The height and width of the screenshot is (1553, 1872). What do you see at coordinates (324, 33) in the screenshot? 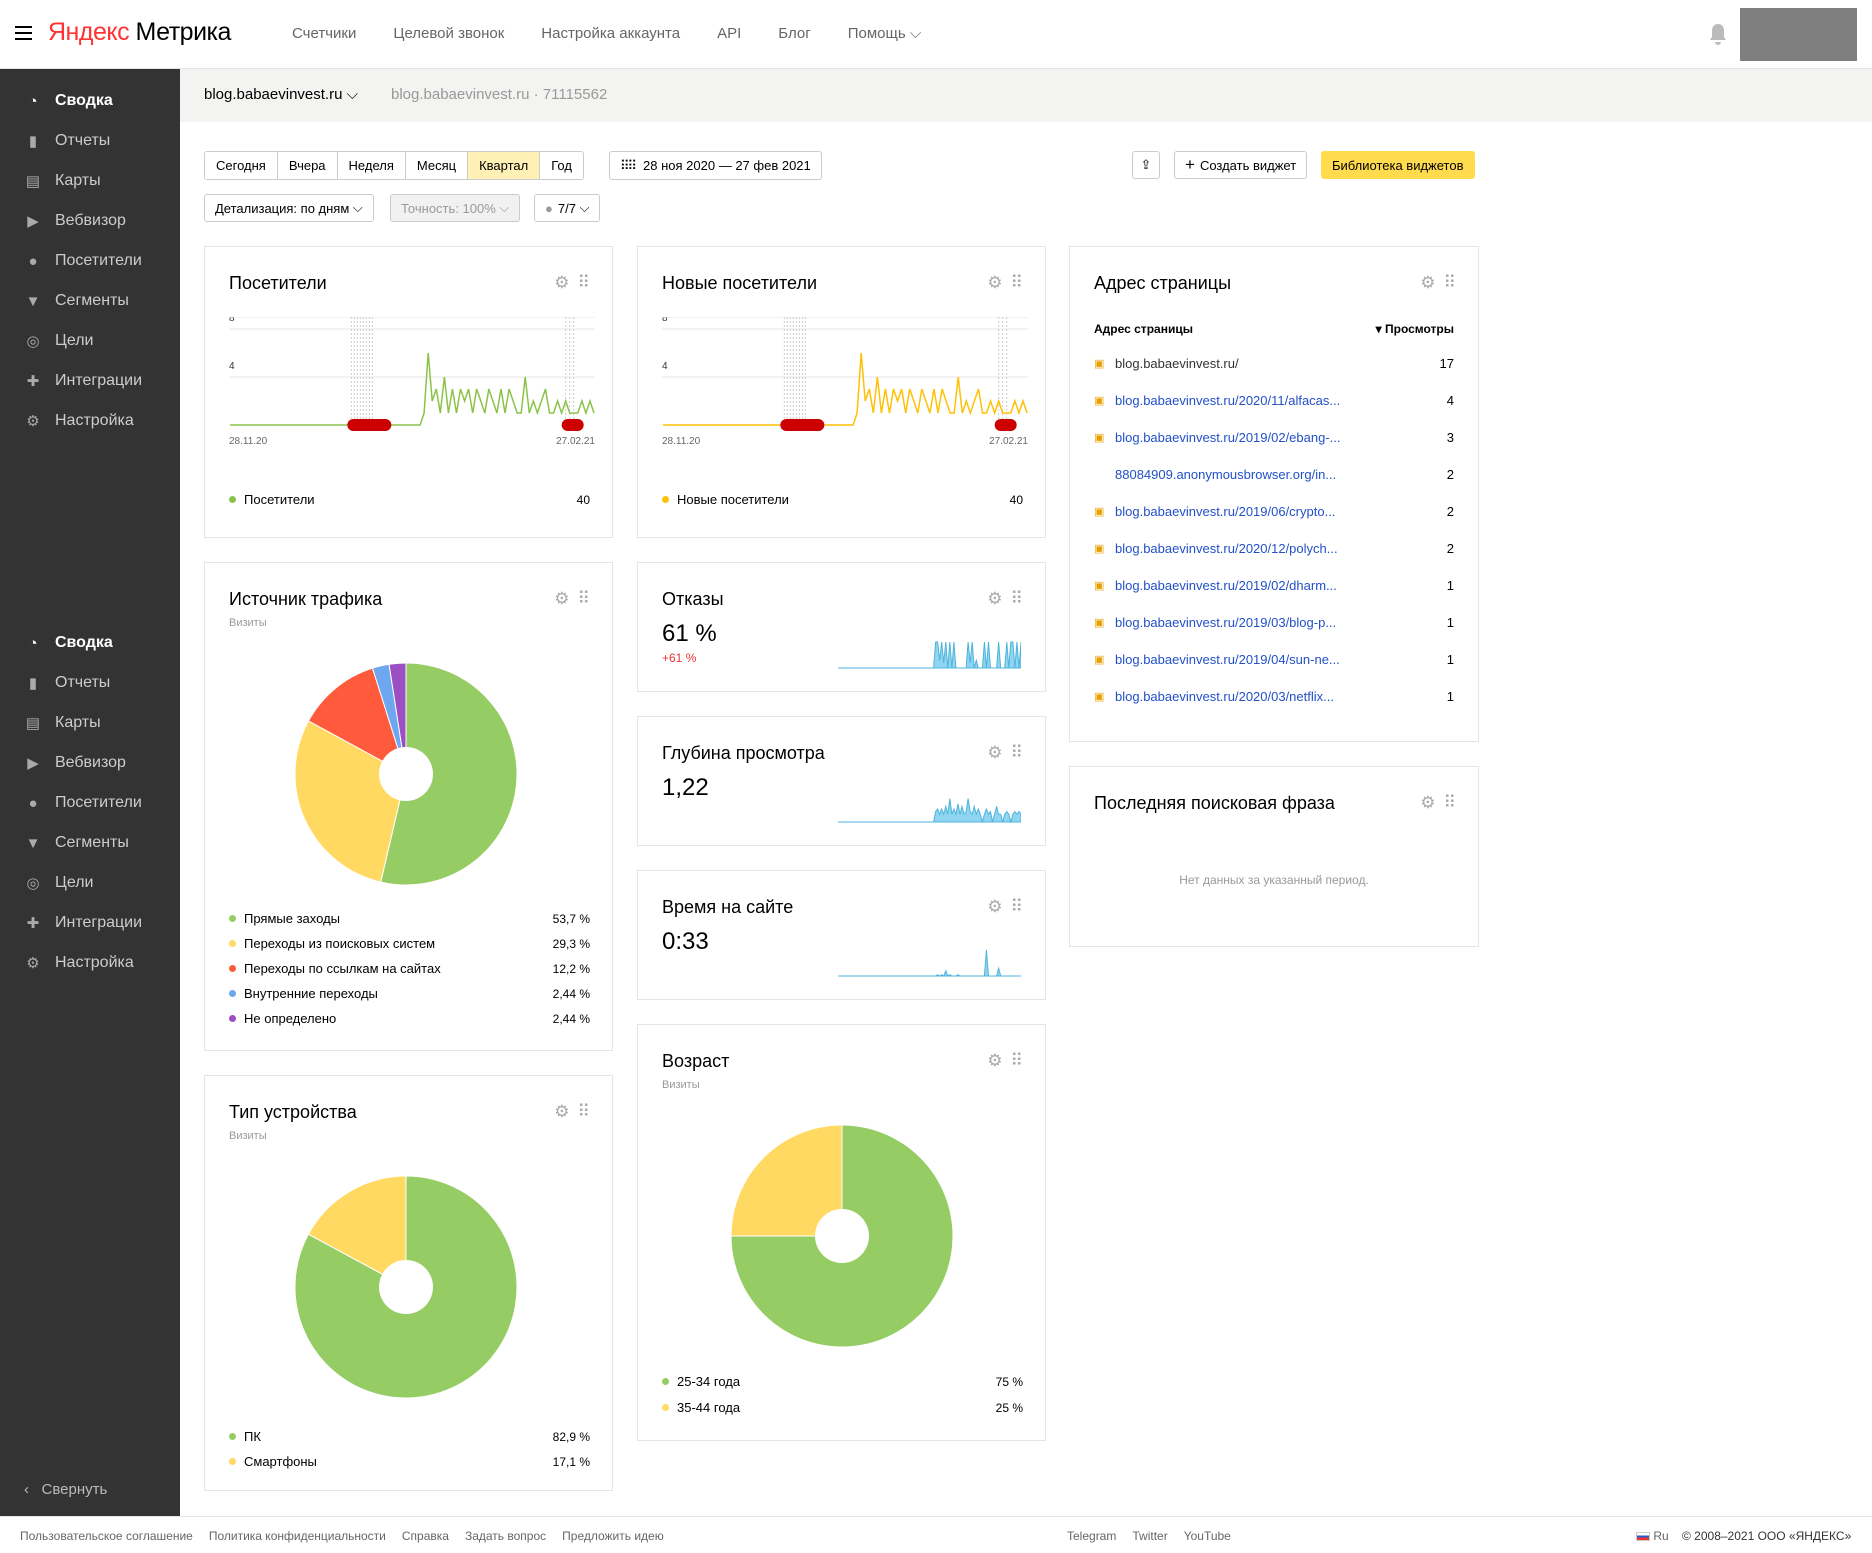
I see `topnav-counters: Счетчики` at bounding box center [324, 33].